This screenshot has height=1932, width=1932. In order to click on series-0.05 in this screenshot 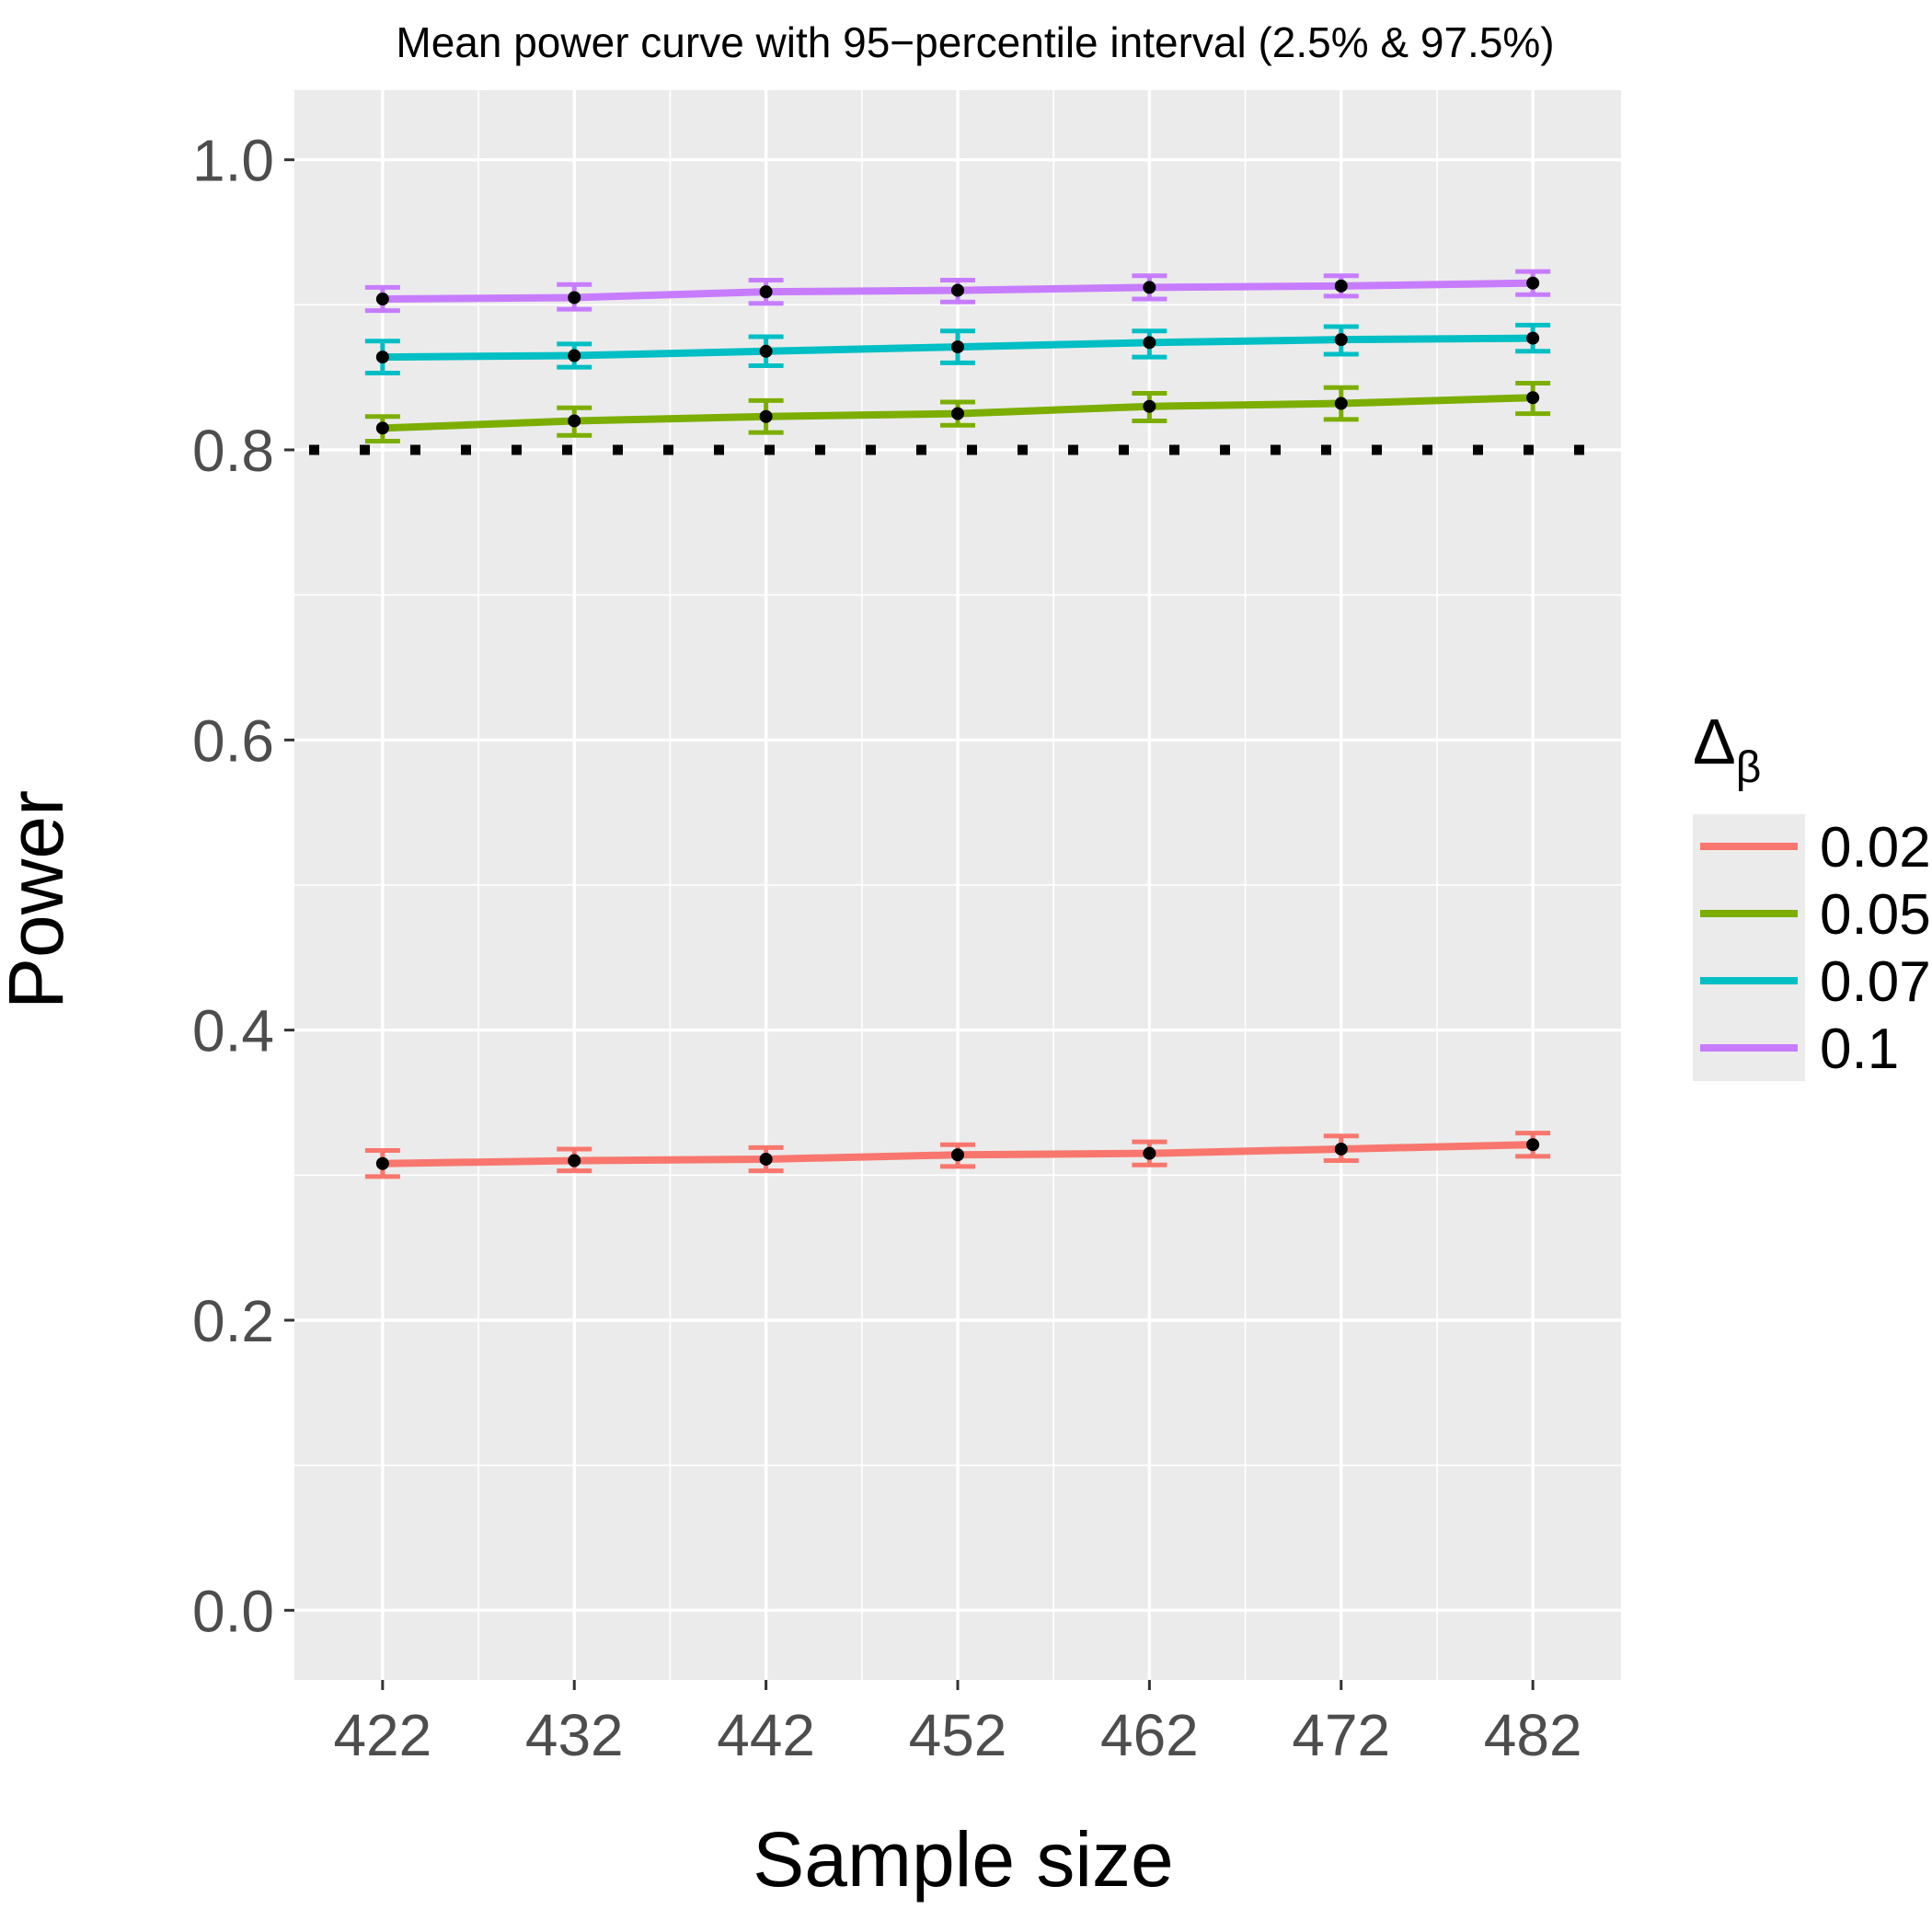, I will do `click(957, 412)`.